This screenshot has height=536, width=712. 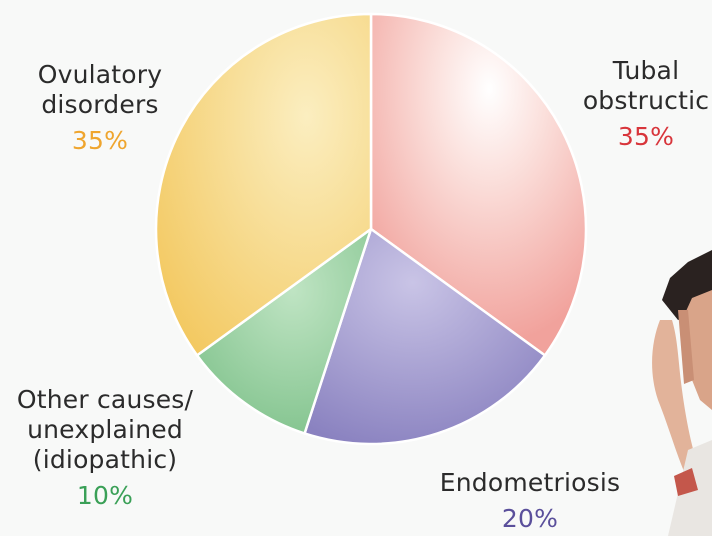 What do you see at coordinates (639, 104) in the screenshot?
I see `slice-label-tubal-obstruction: Tubal obstructic 35%` at bounding box center [639, 104].